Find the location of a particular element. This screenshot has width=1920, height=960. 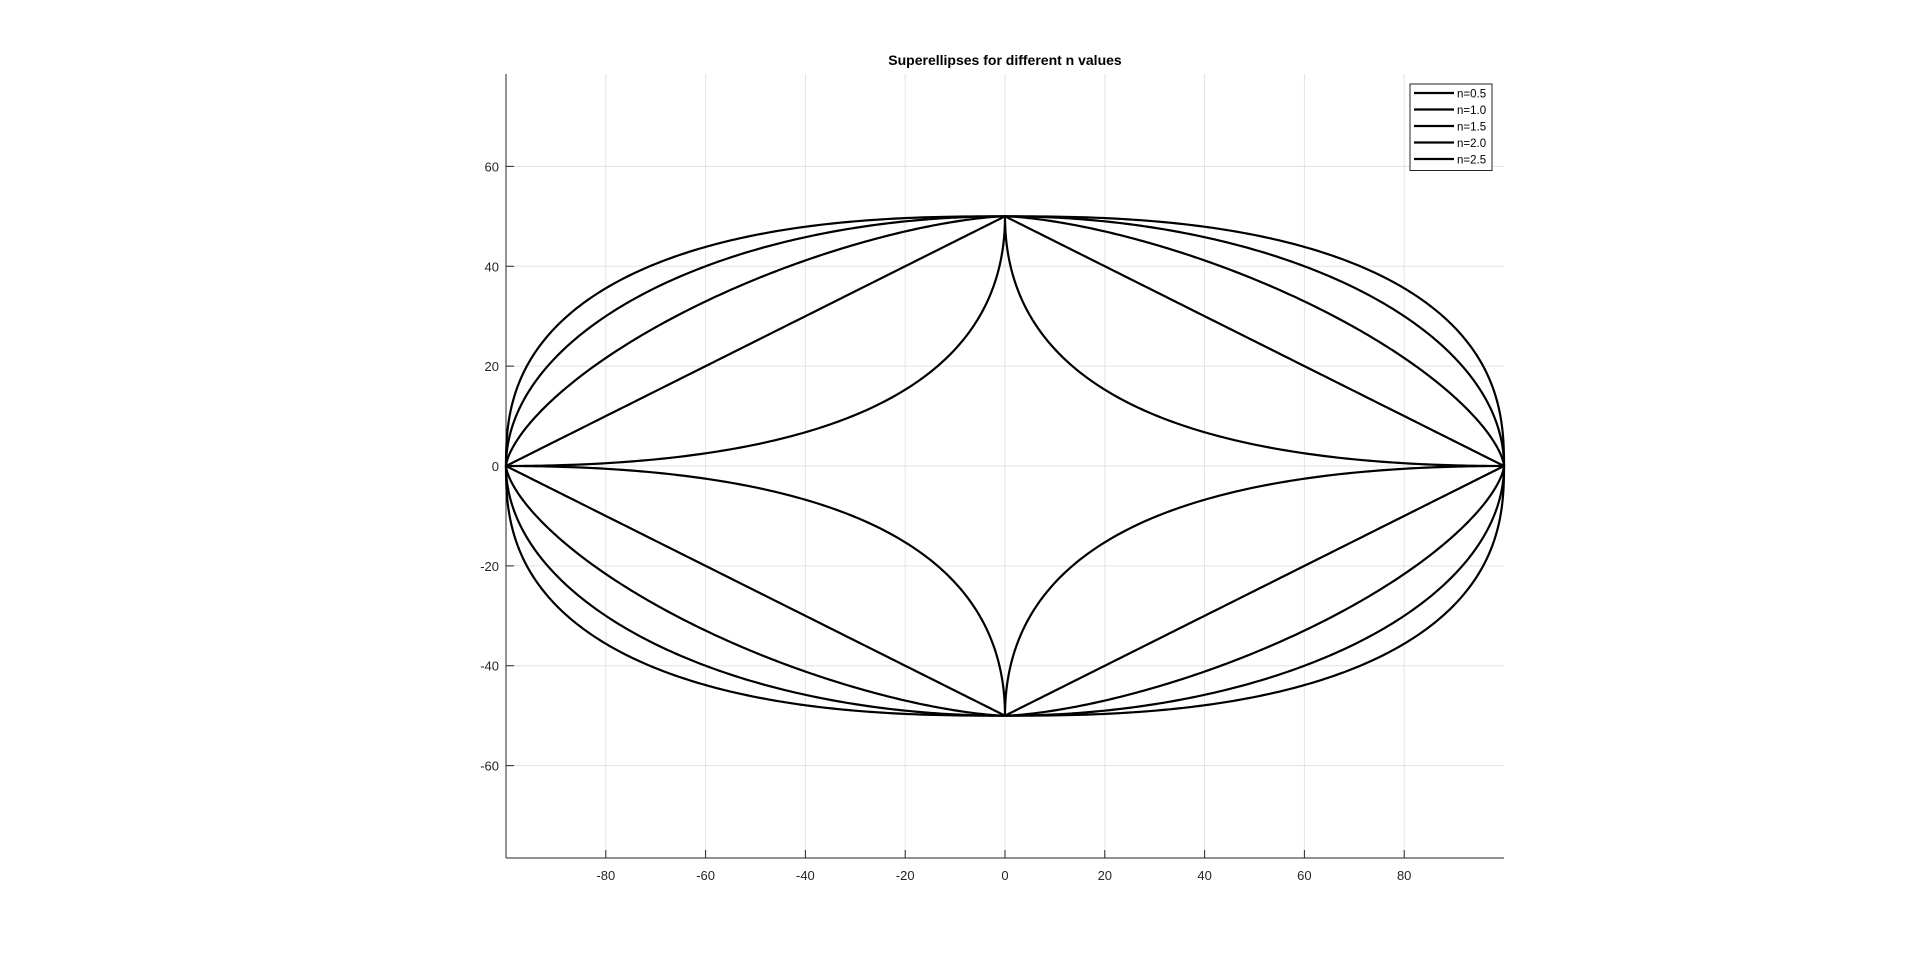

x-tick-label: 60 is located at coordinates (1304, 875).